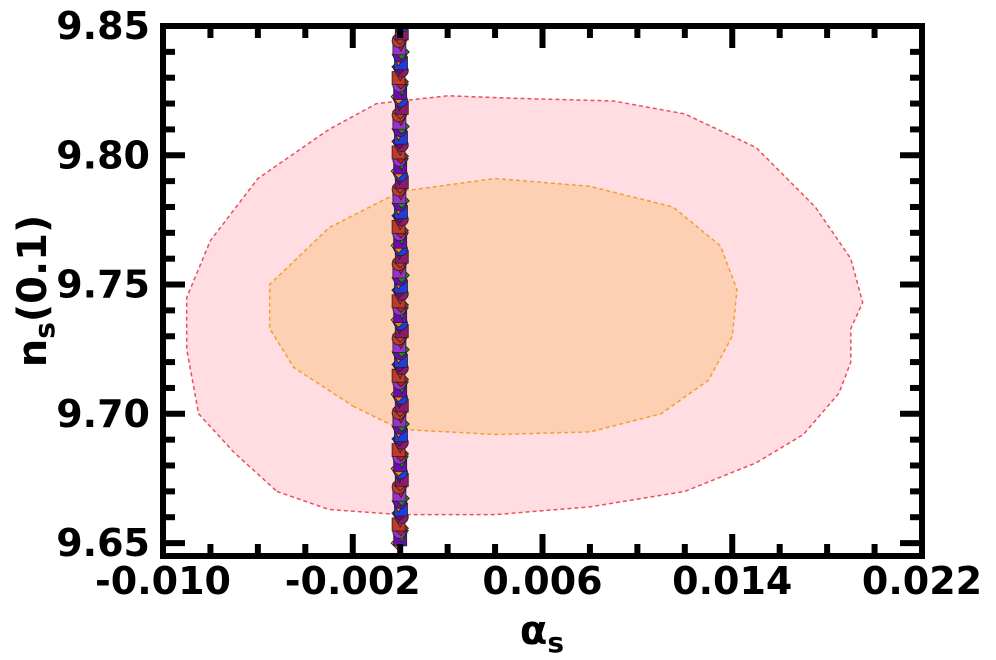  I want to click on x-tick-label: 0.006, so click(542, 581).